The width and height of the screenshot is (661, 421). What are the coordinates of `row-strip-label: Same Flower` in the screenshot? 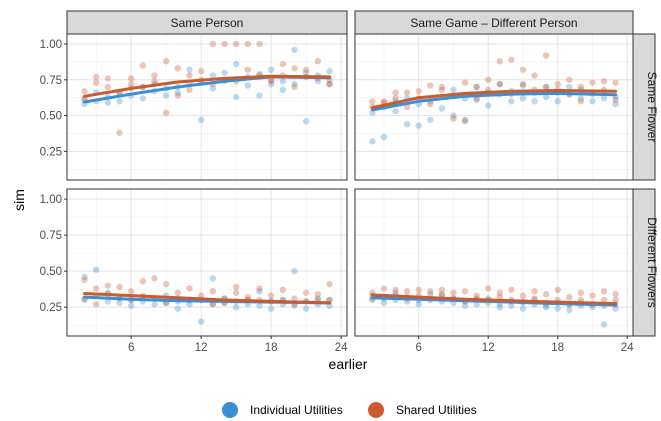 It's located at (652, 107).